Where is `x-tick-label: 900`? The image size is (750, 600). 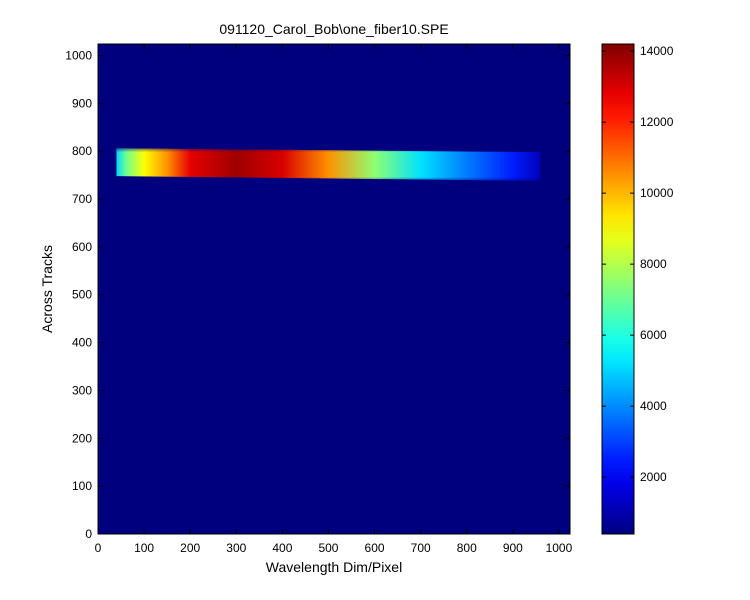
x-tick-label: 900 is located at coordinates (513, 548).